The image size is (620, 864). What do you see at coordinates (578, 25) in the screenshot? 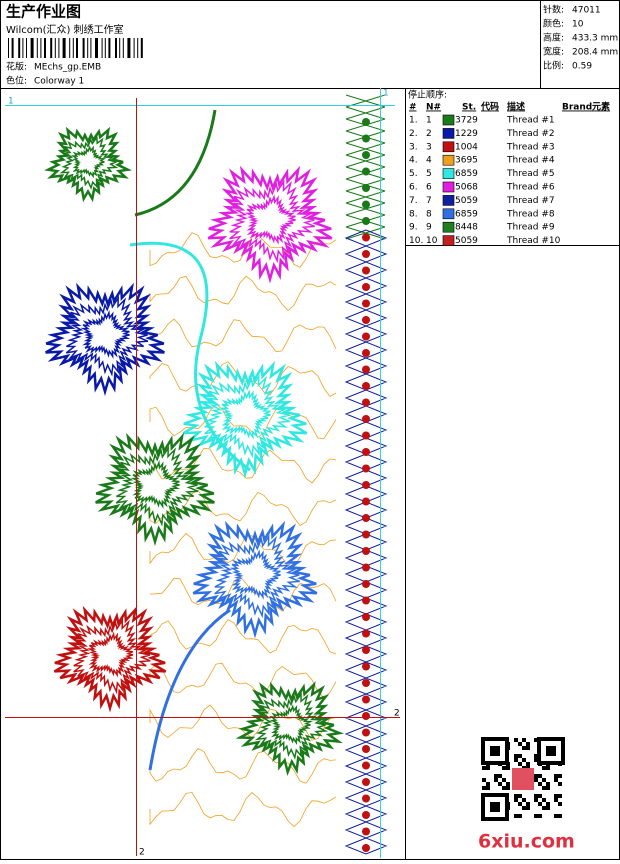
I see `stat-value: 10` at bounding box center [578, 25].